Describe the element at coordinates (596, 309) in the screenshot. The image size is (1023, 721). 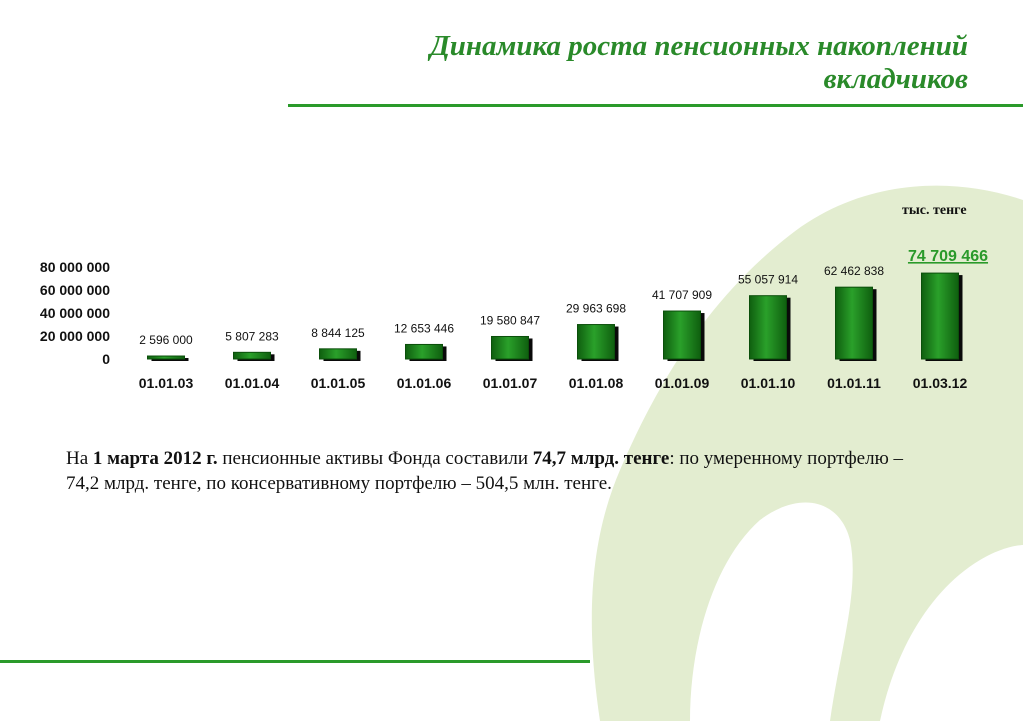
I see `bar-value-label: 29 963 698` at that location.